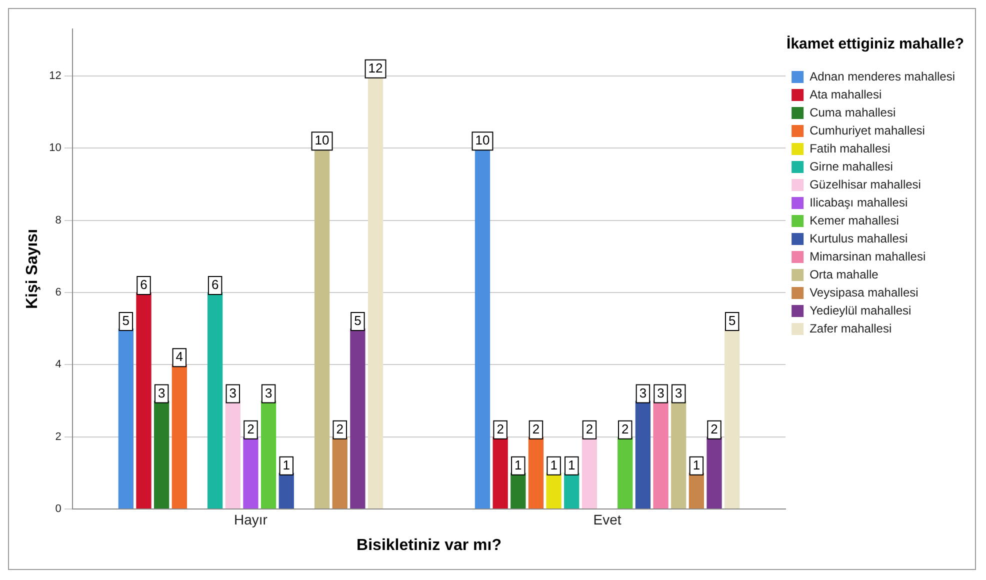 The image size is (986, 580). I want to click on legend-label: Cumhuriyet mahallesi, so click(867, 130).